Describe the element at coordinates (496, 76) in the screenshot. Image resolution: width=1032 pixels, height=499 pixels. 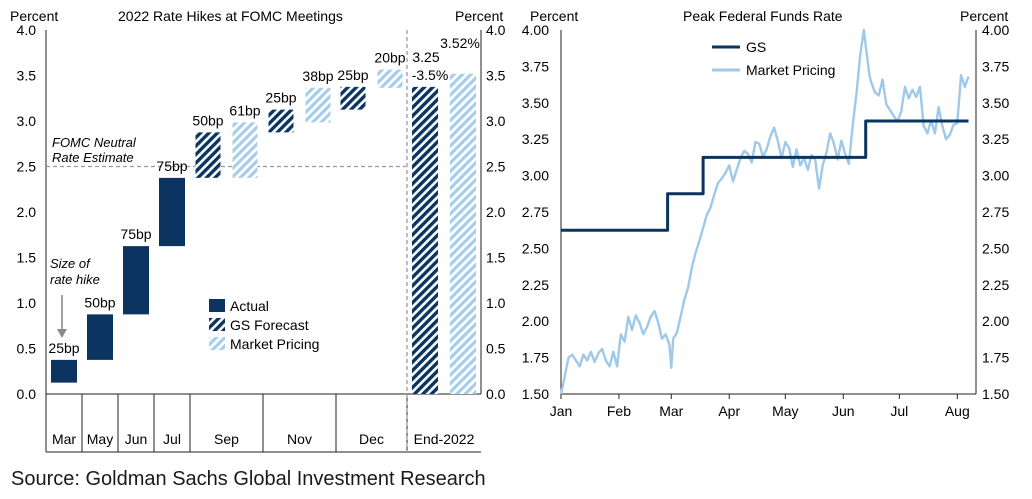
I see `right-ytick-label: 3.5` at that location.